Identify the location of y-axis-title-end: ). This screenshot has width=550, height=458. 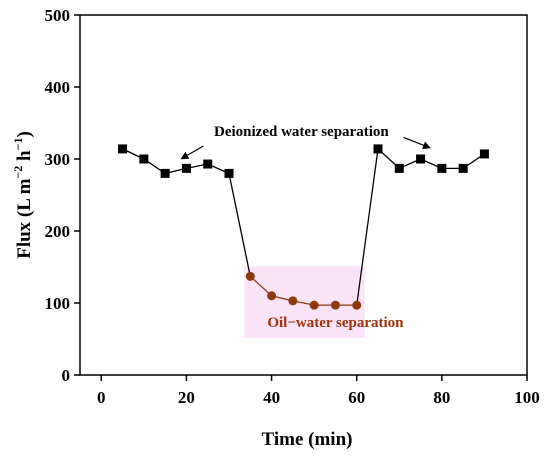
(24, 134).